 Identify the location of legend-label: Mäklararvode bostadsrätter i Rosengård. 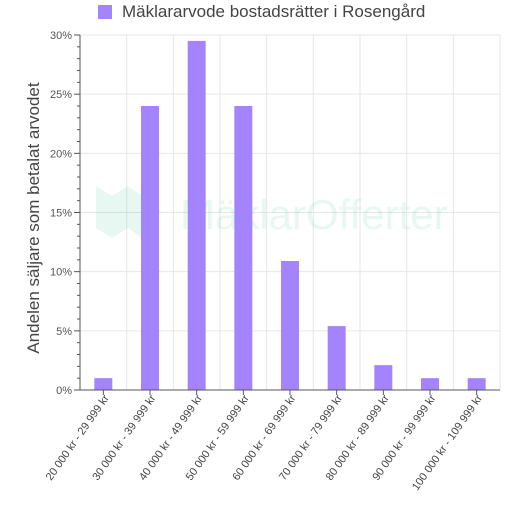
(274, 11).